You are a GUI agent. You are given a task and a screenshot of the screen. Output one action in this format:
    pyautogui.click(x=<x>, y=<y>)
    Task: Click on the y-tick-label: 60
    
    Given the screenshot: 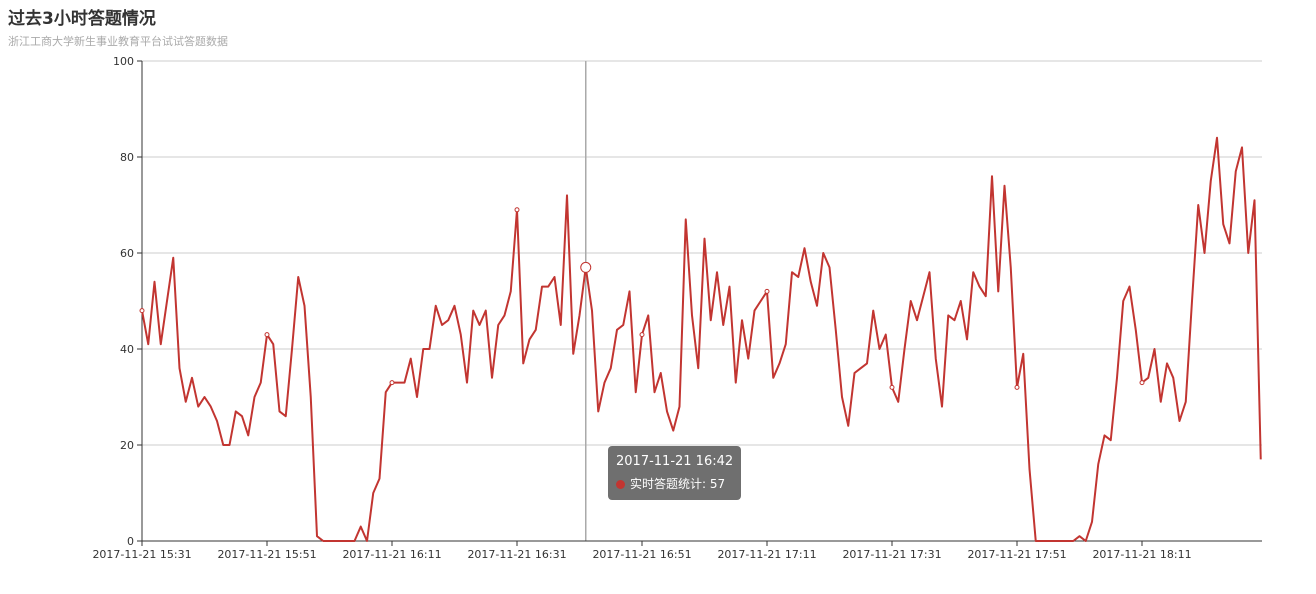 What is the action you would take?
    pyautogui.click(x=127, y=253)
    